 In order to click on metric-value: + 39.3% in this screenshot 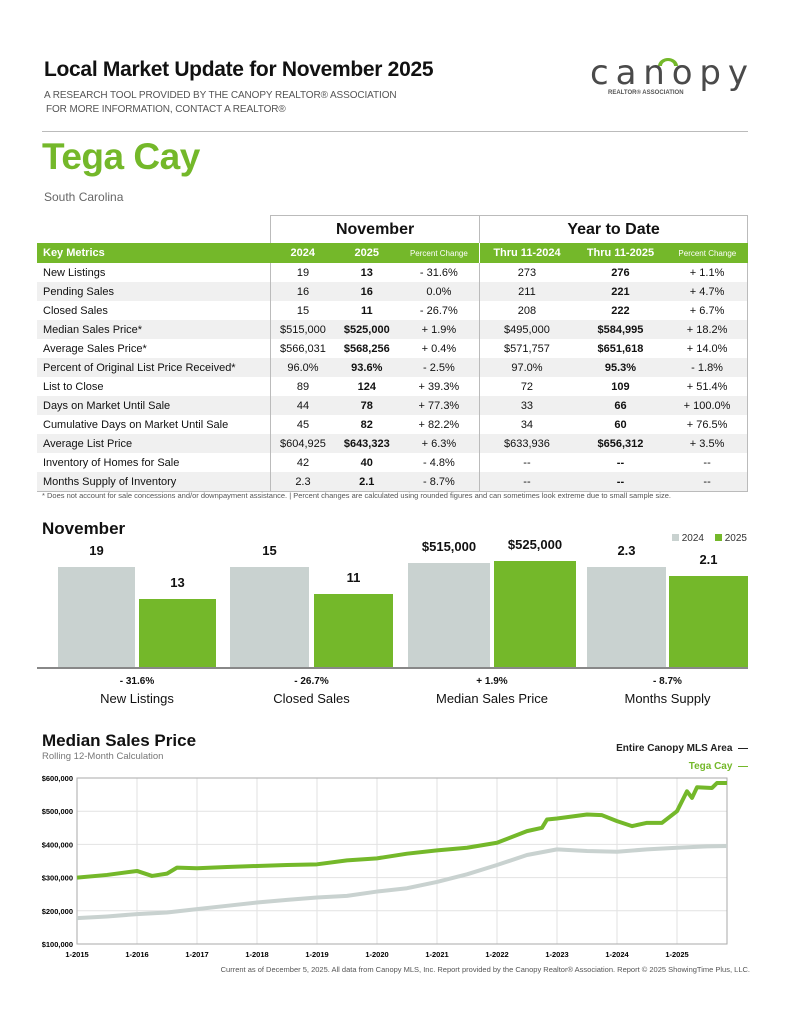, I will do `click(439, 386)`.